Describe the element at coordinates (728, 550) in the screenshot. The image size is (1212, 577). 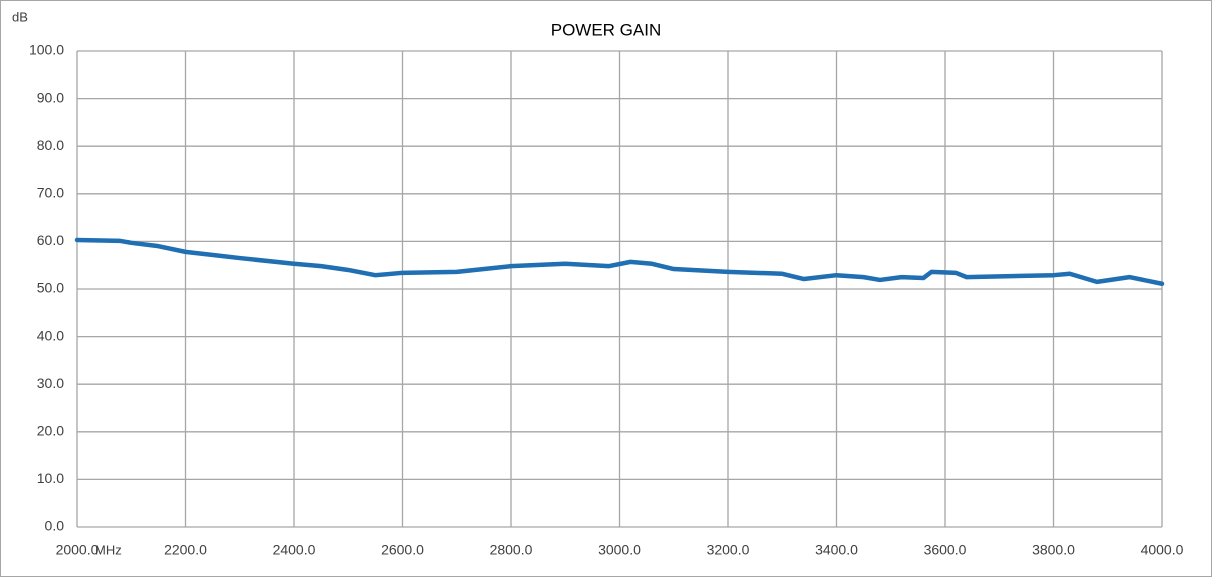
I see `x-tick-label: 3200.0` at that location.